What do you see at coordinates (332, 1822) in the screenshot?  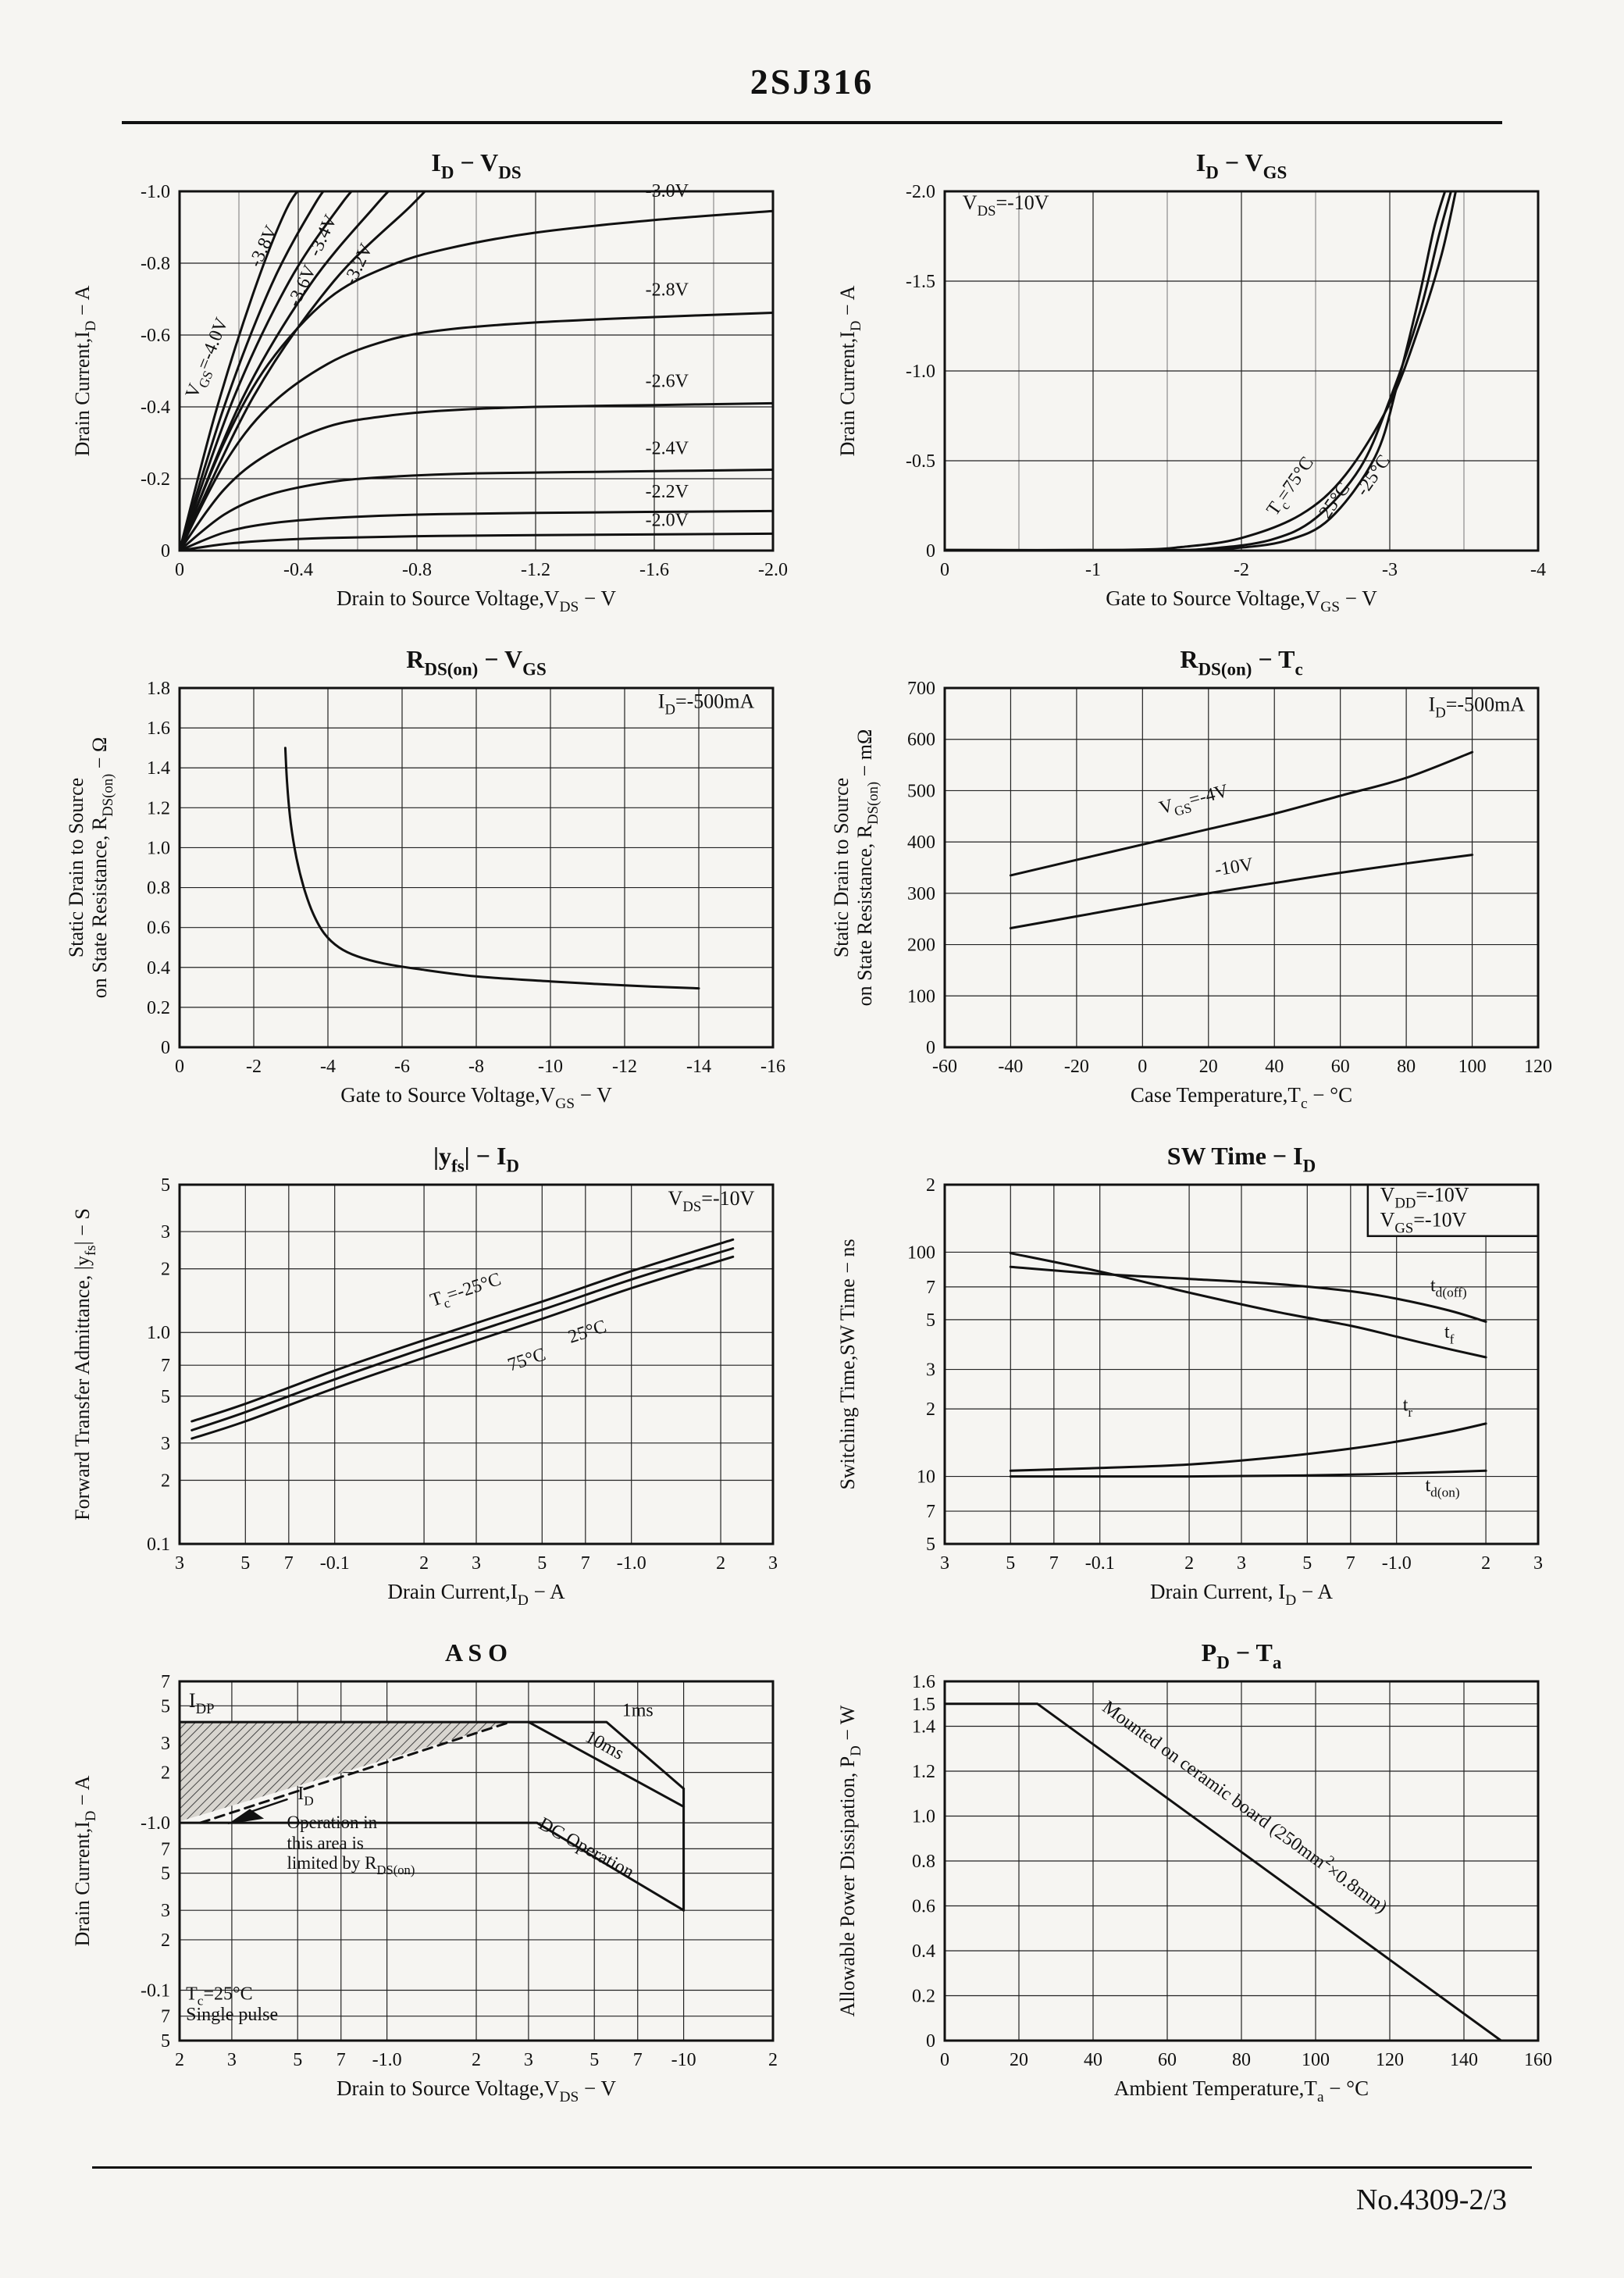 I see `svg-text: Operation in` at bounding box center [332, 1822].